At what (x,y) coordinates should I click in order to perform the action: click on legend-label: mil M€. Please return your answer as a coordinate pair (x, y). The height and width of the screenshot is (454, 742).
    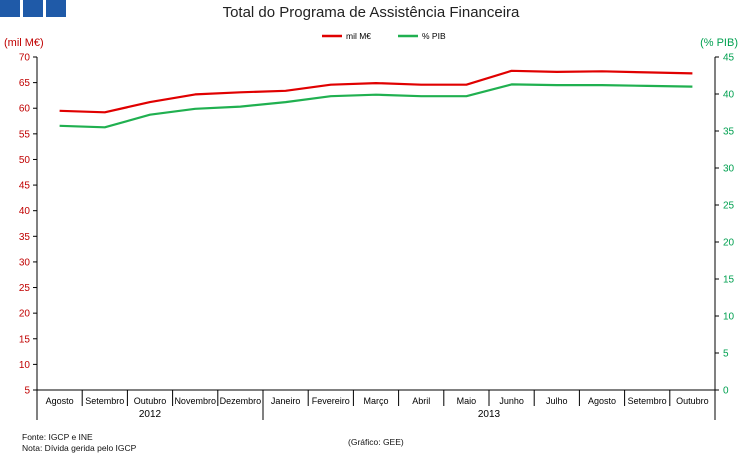
    Looking at the image, I should click on (358, 36).